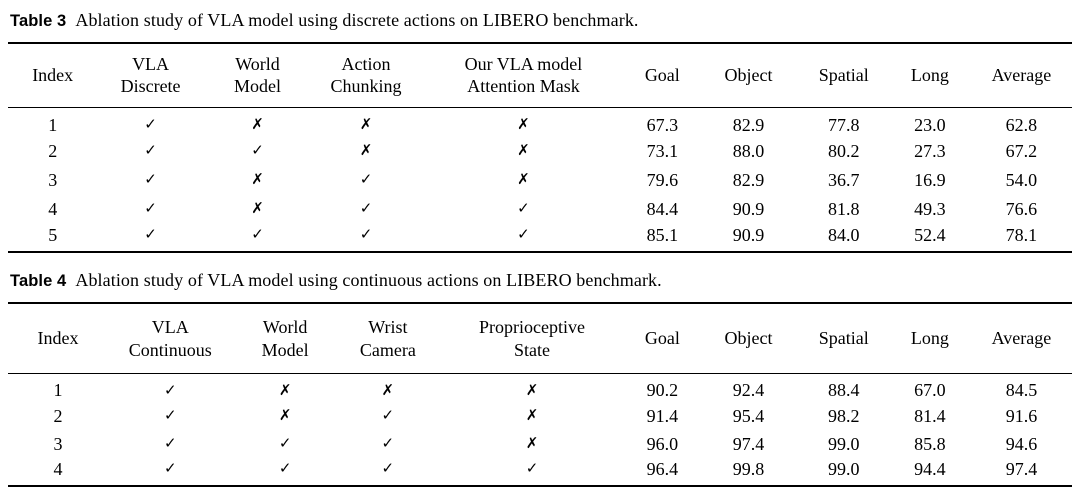 This screenshot has height=490, width=1080. What do you see at coordinates (930, 179) in the screenshot?
I see `score-cell: 16.9` at bounding box center [930, 179].